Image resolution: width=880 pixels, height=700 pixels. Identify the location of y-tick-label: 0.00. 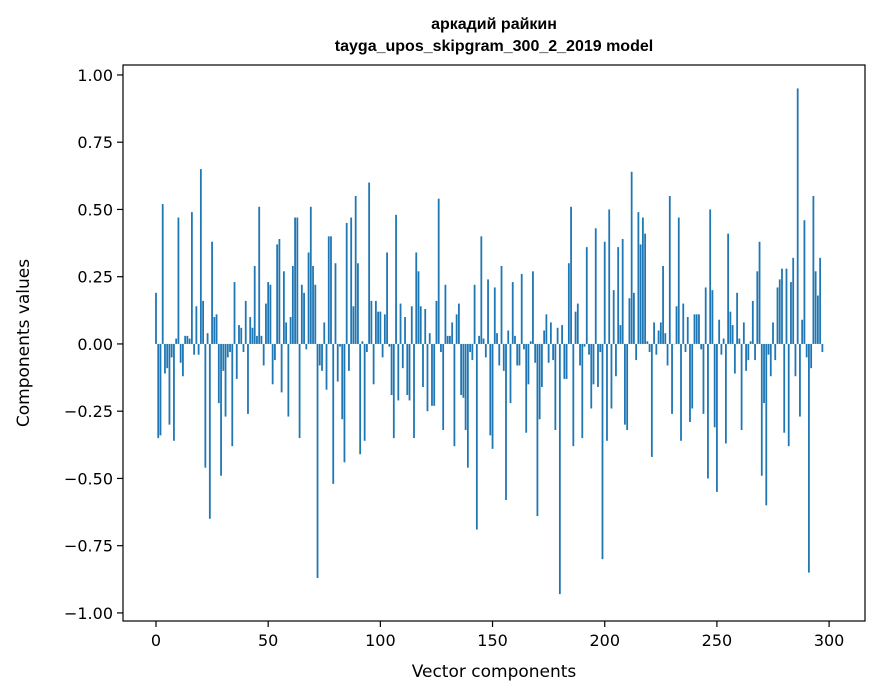
(95, 344).